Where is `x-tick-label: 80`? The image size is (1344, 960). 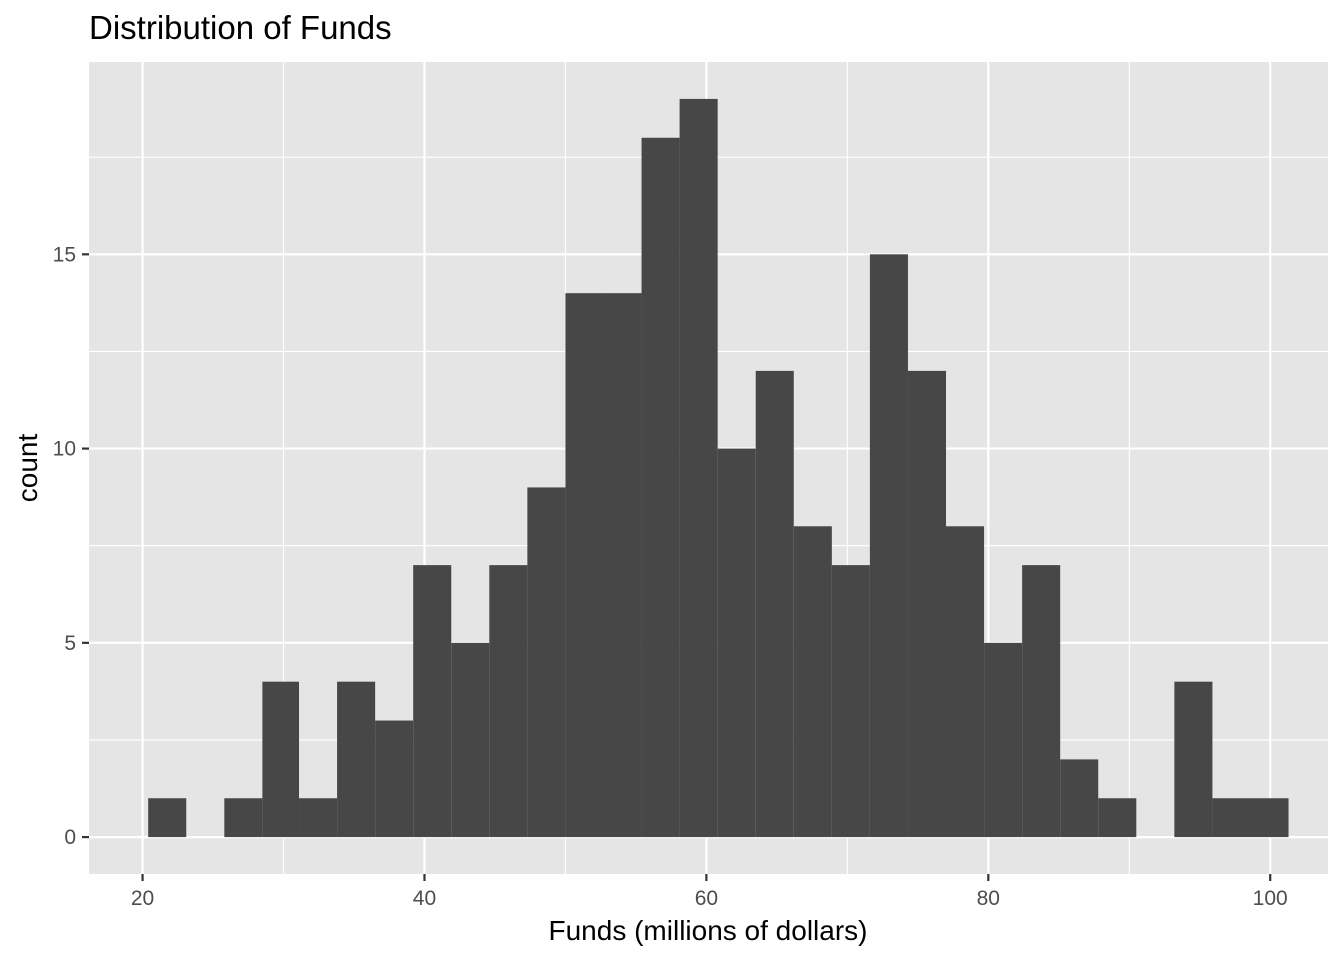 x-tick-label: 80 is located at coordinates (988, 898).